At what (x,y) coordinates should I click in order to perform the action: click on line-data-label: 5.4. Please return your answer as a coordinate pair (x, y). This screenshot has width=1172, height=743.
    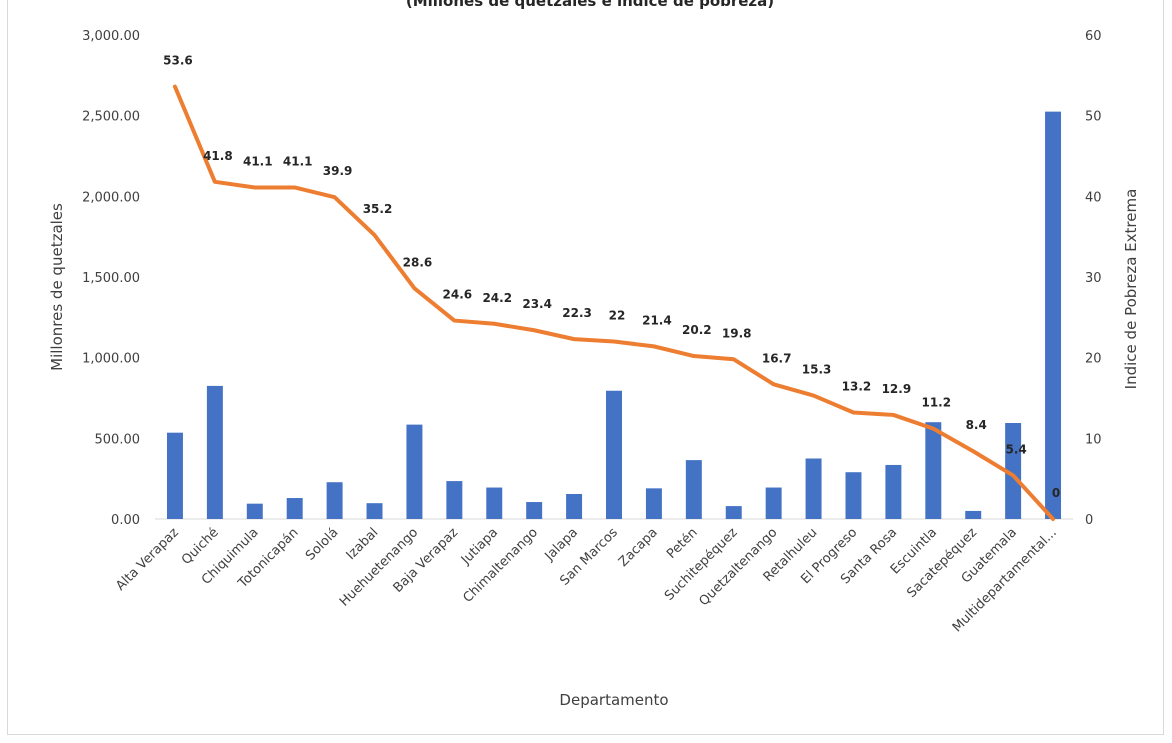
    Looking at the image, I should click on (1015, 449).